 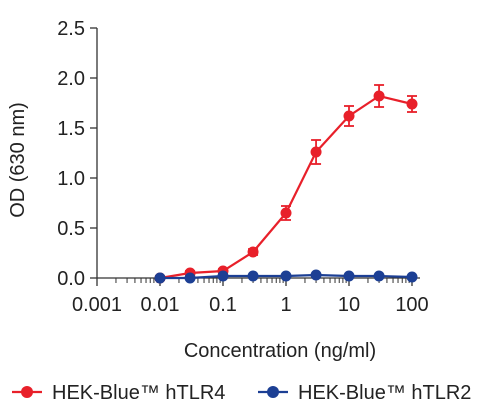 What do you see at coordinates (71, 279) in the screenshot?
I see `y-tick-label: 0.0` at bounding box center [71, 279].